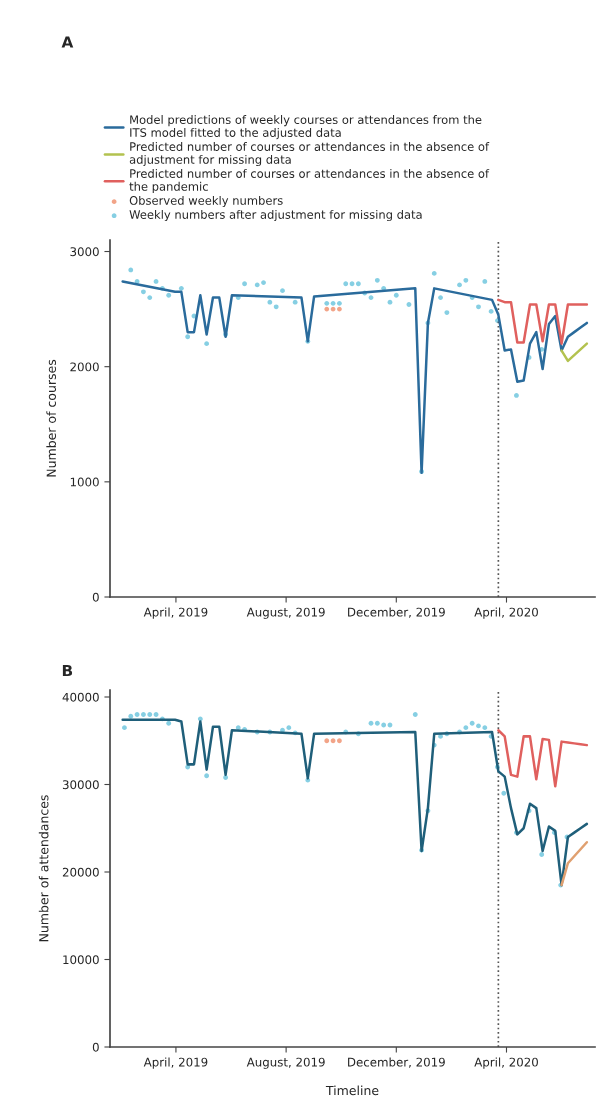 The image size is (604, 1119). What do you see at coordinates (84, 252) in the screenshot?
I see `y-tick-label: 3000` at bounding box center [84, 252].